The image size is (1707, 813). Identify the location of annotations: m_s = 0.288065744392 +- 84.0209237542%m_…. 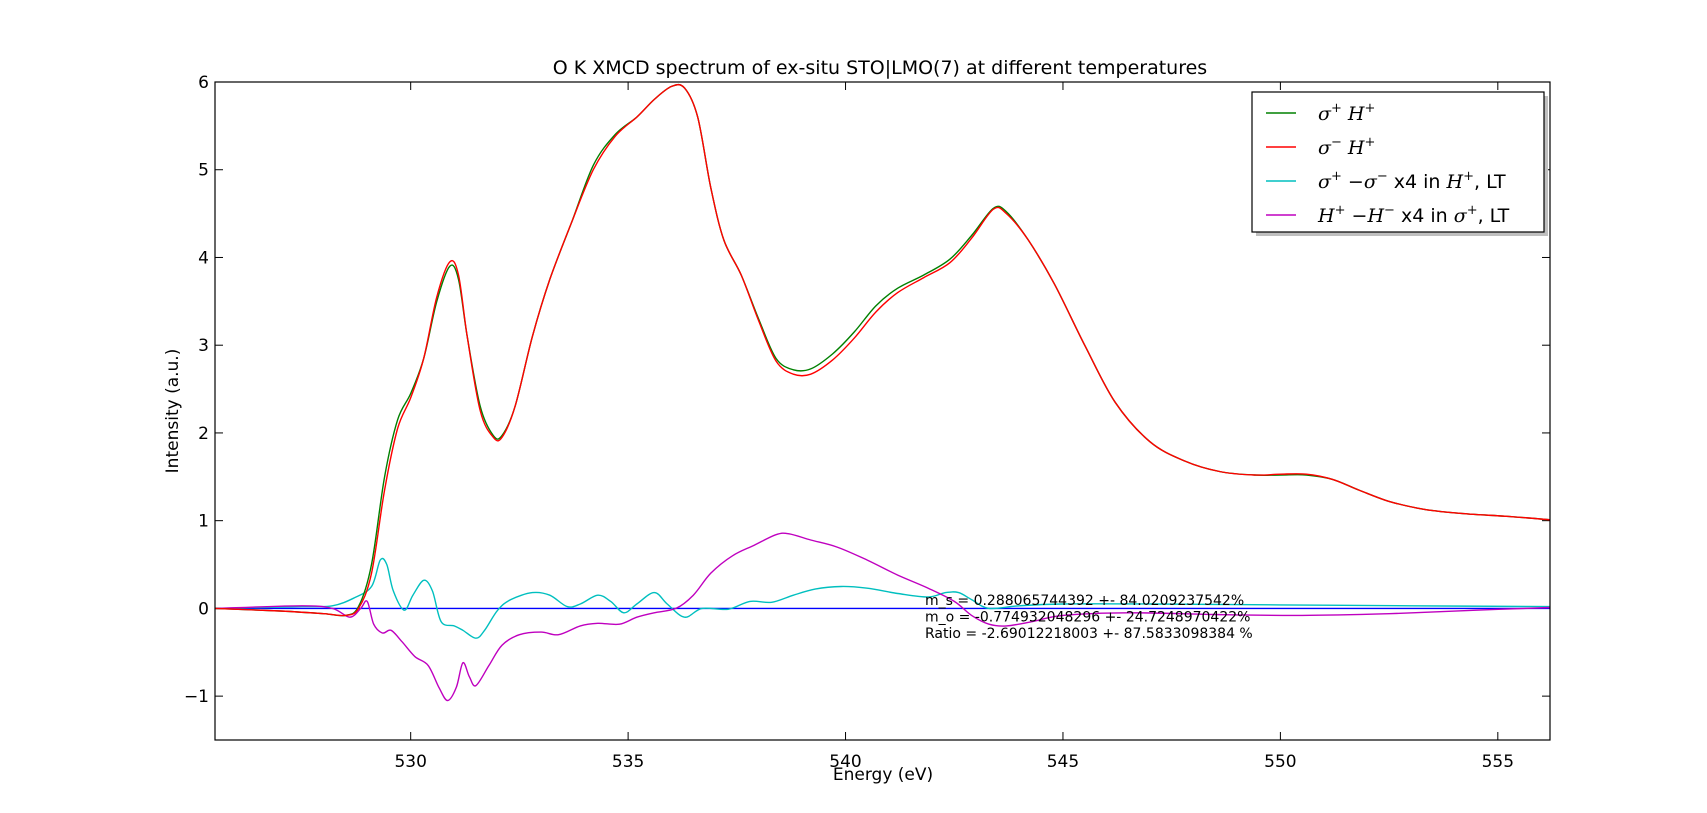
(1089, 617).